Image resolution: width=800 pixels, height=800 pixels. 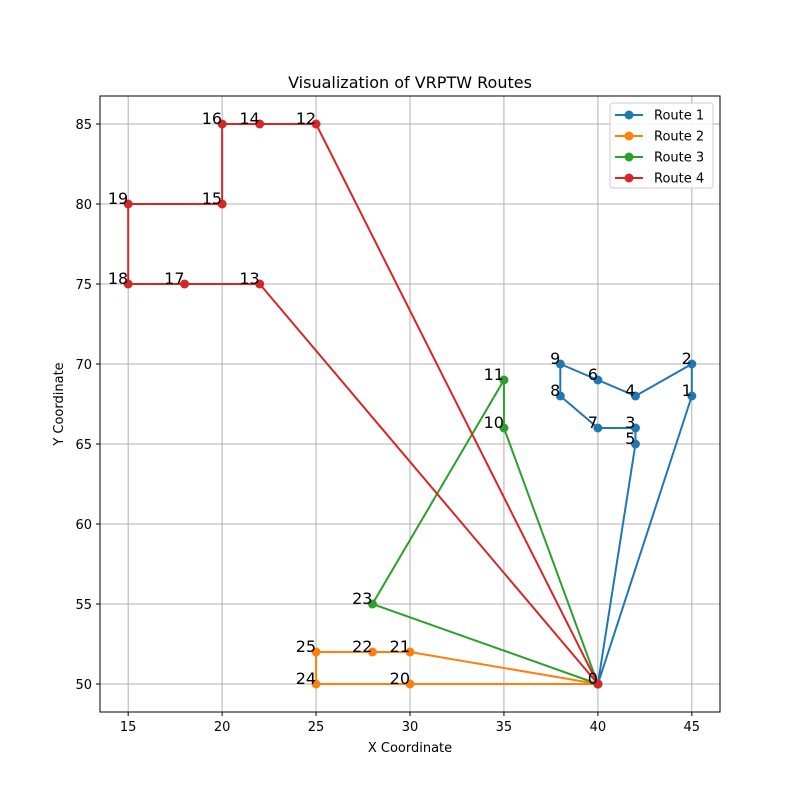 I want to click on x-tick-label: 15, so click(x=128, y=727).